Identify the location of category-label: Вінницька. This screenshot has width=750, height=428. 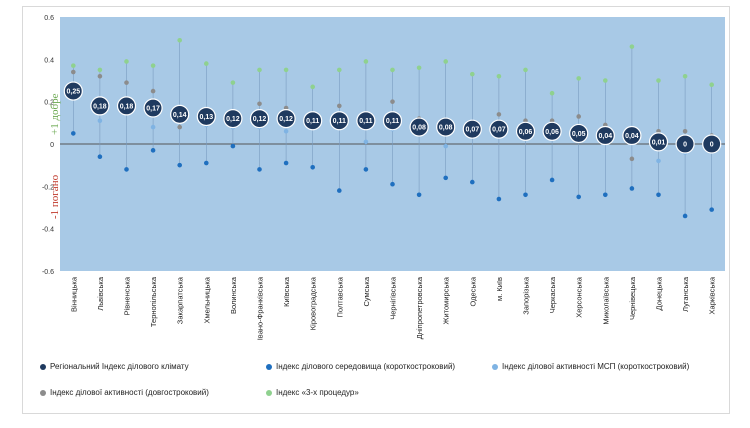
(73, 294).